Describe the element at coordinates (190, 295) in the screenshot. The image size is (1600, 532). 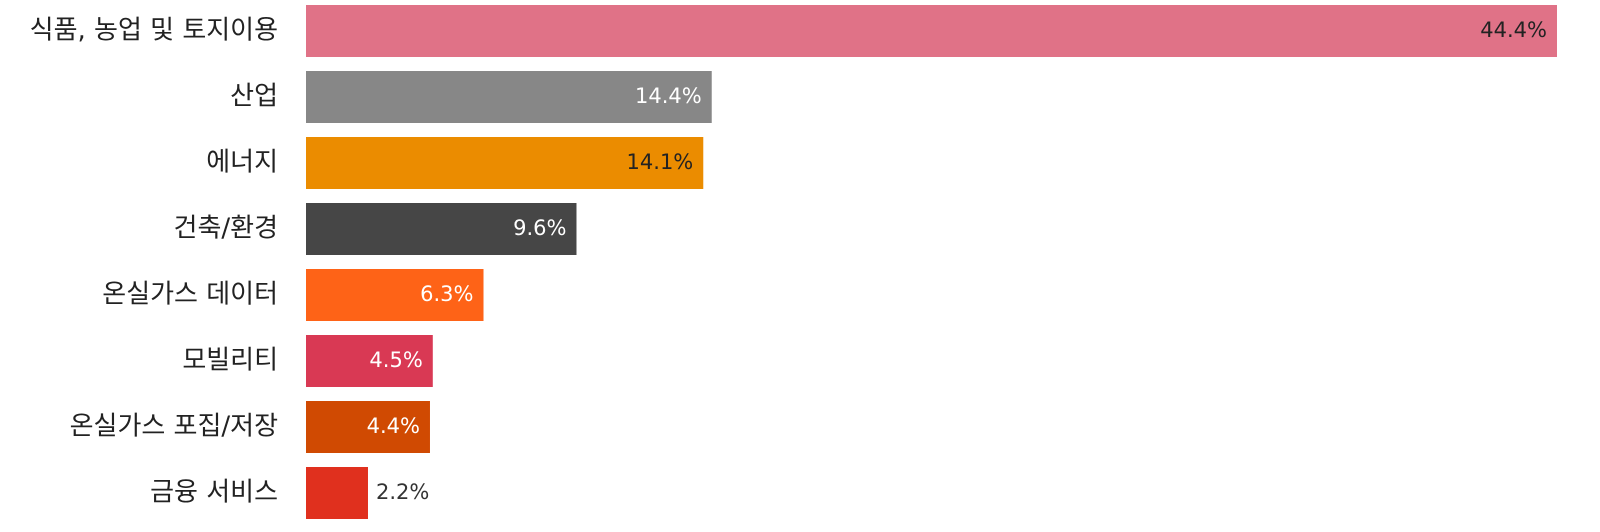
I see `category-label: 온실가스 데이터` at that location.